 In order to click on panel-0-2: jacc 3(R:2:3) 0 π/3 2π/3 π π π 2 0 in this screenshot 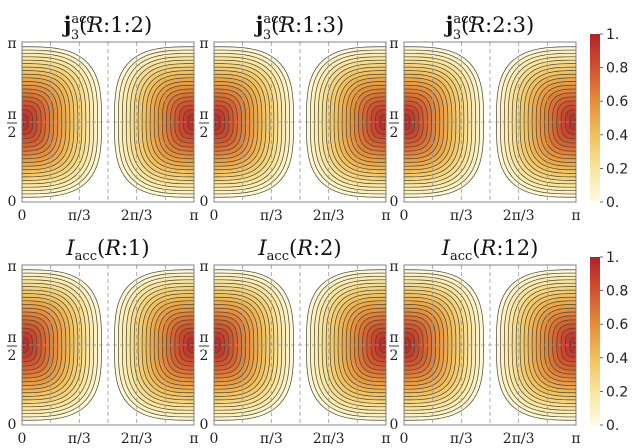, I will do `click(485, 118)`.